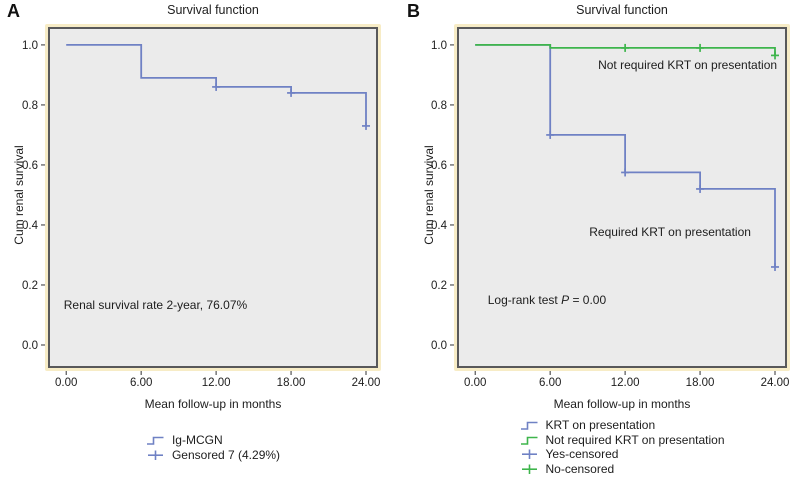 This screenshot has width=793, height=480. I want to click on legend-item: Ig-MCGN, so click(213, 440).